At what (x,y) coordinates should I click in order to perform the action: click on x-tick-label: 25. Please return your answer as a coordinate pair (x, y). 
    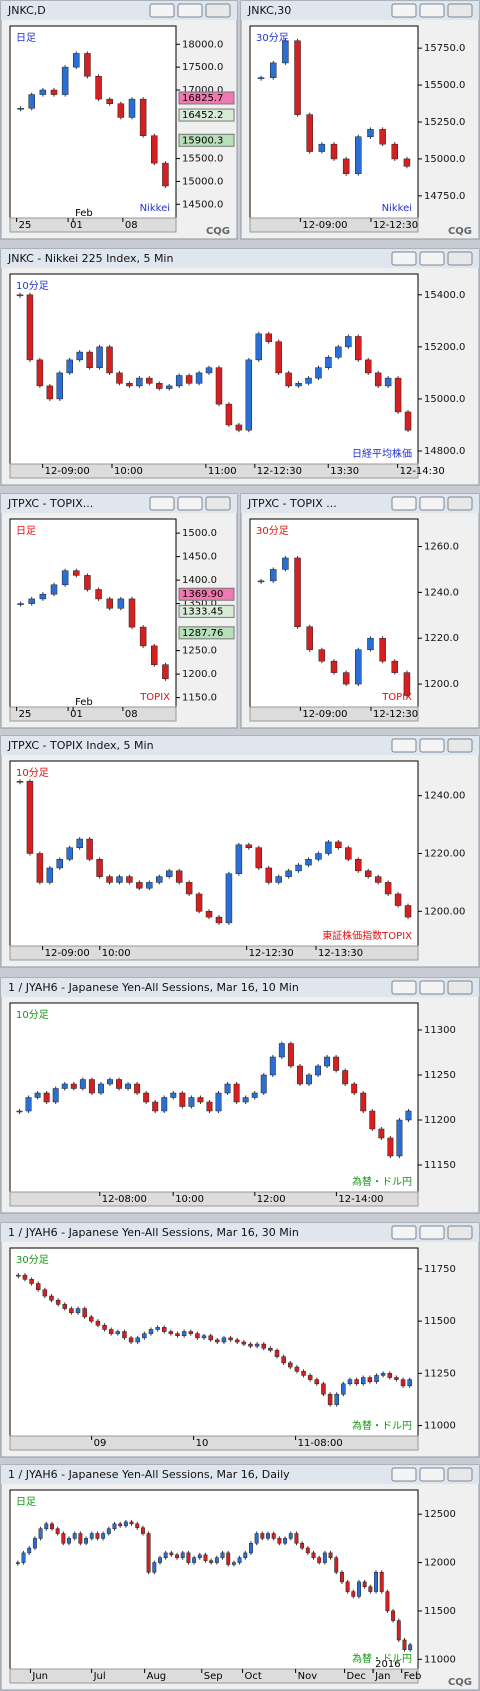
    Looking at the image, I should click on (25, 225).